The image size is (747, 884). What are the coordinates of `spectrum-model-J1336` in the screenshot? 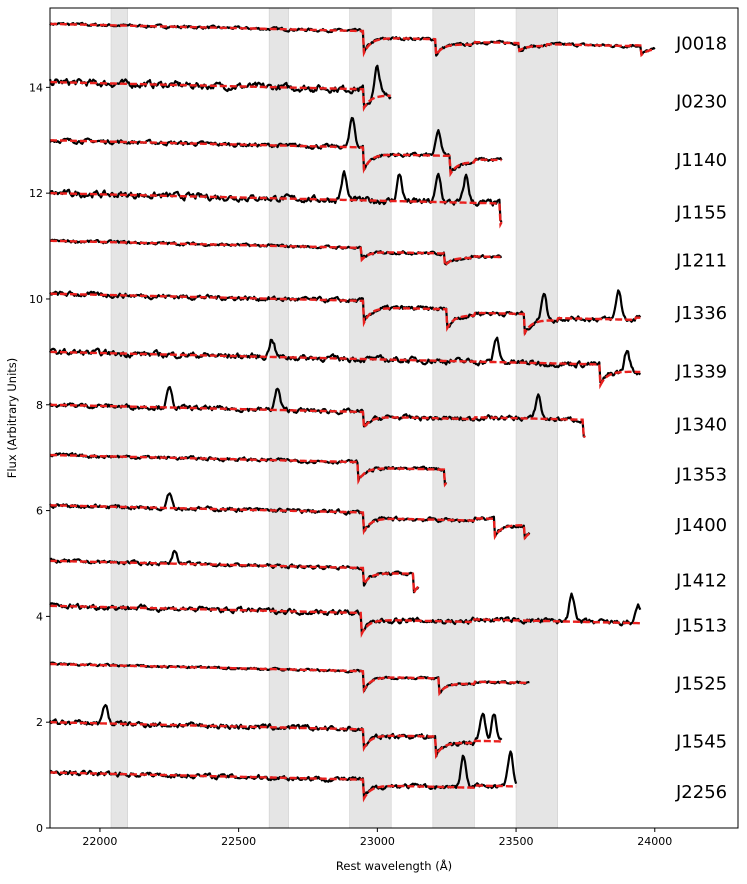 It's located at (345, 314).